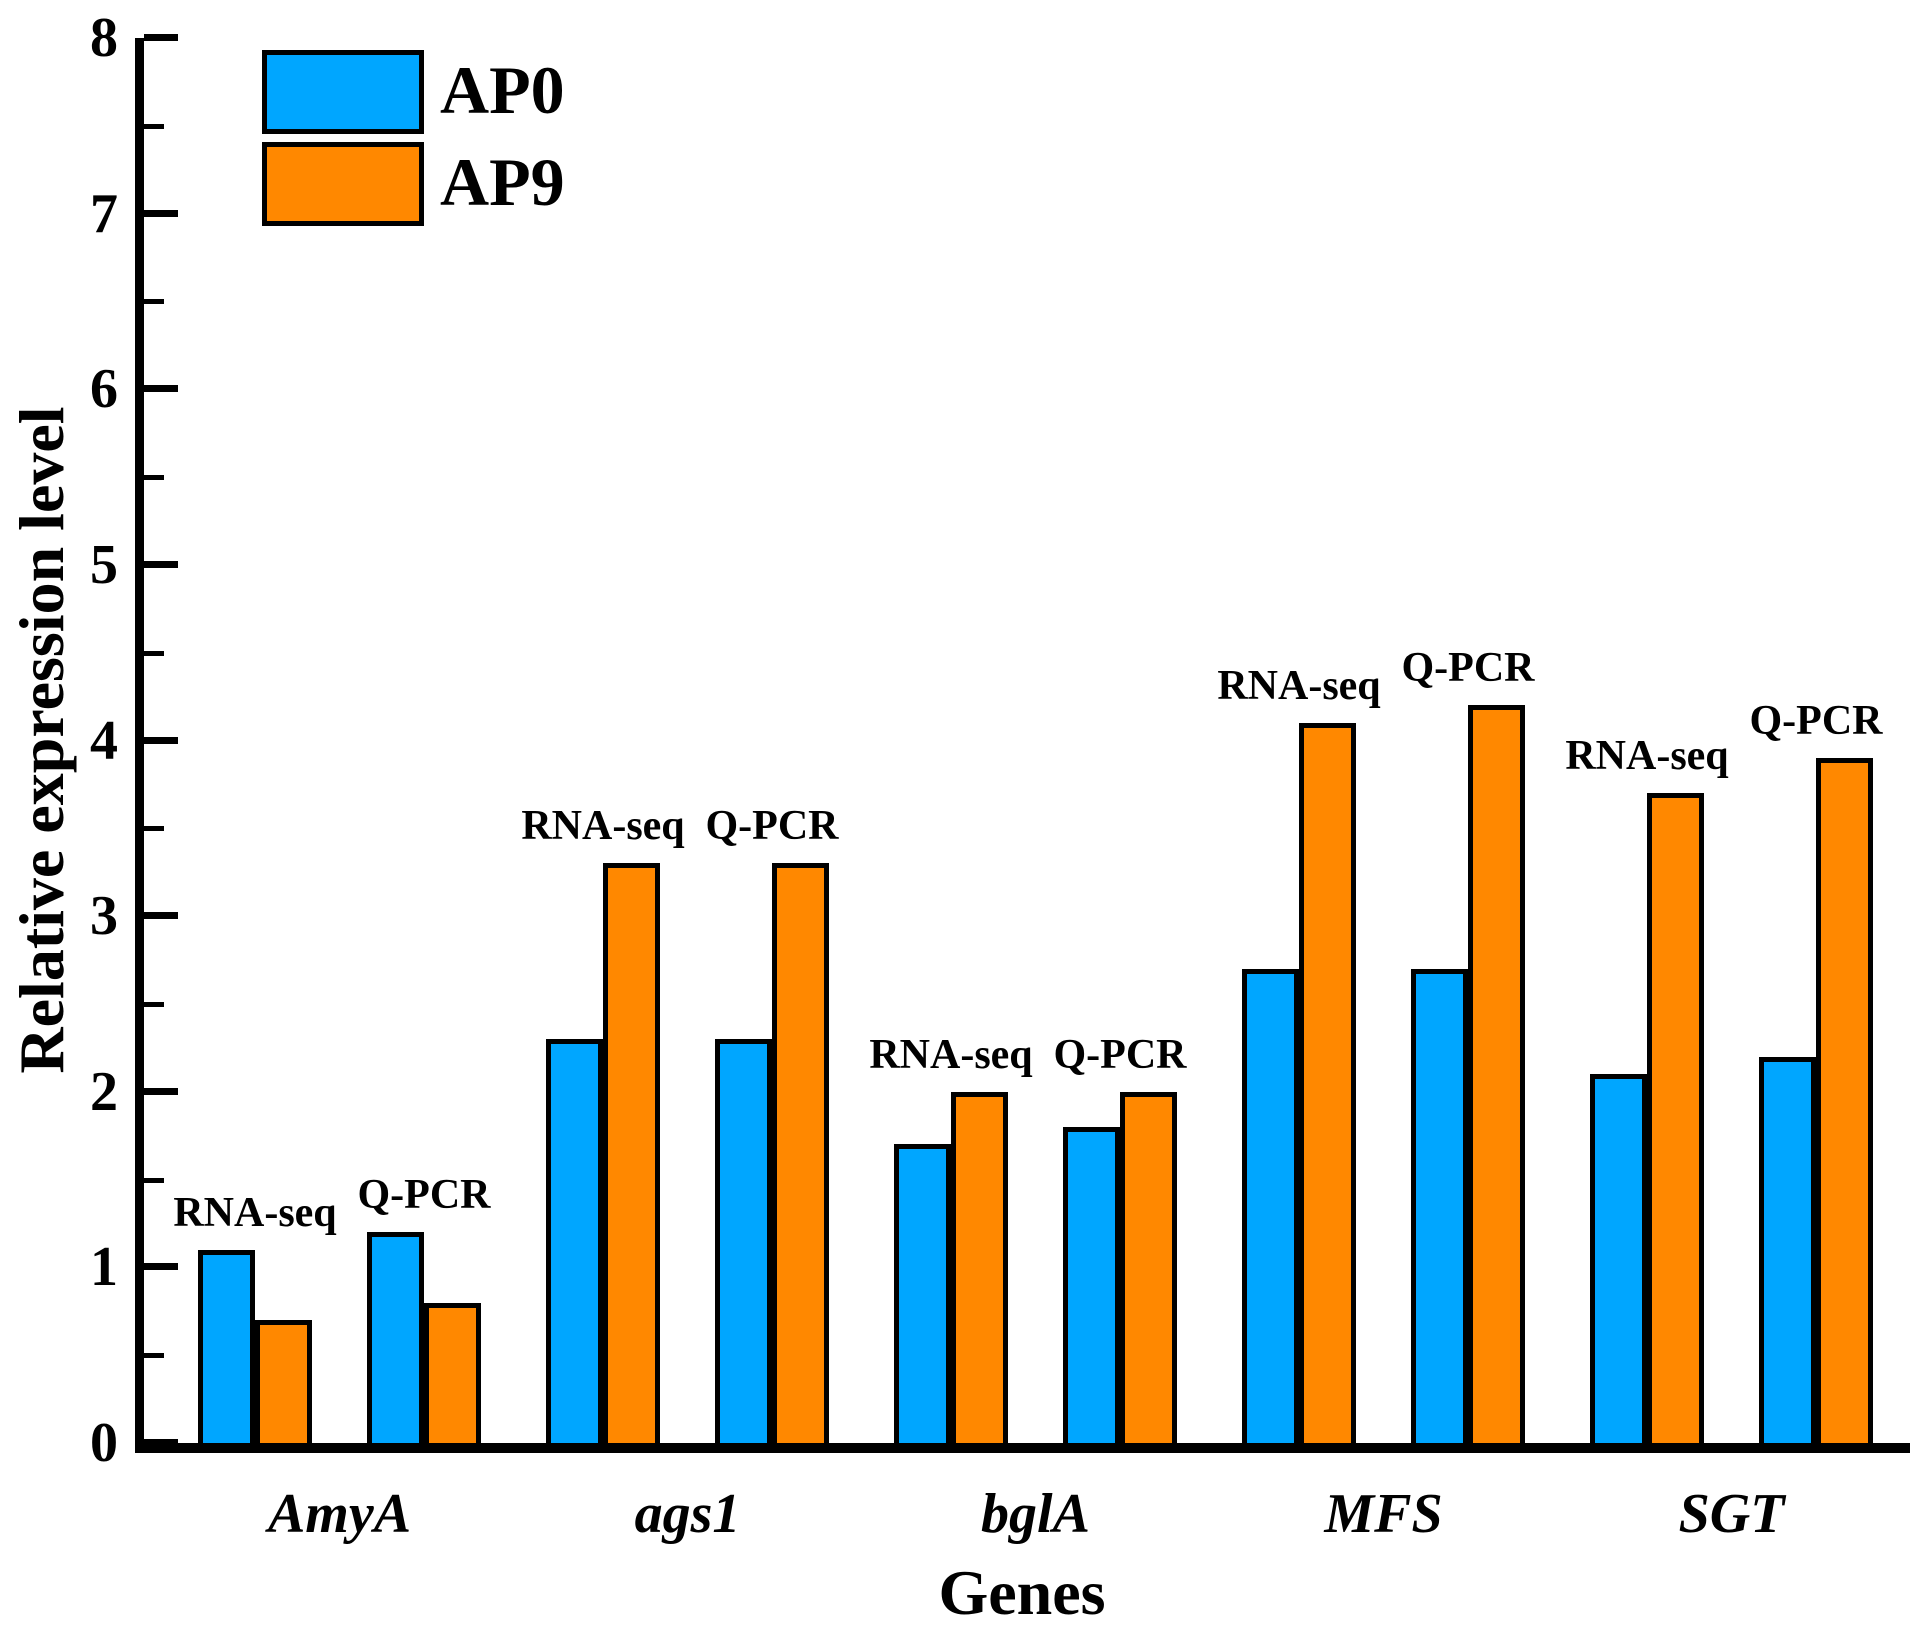  I want to click on y-tick-label: 6, so click(104, 389).